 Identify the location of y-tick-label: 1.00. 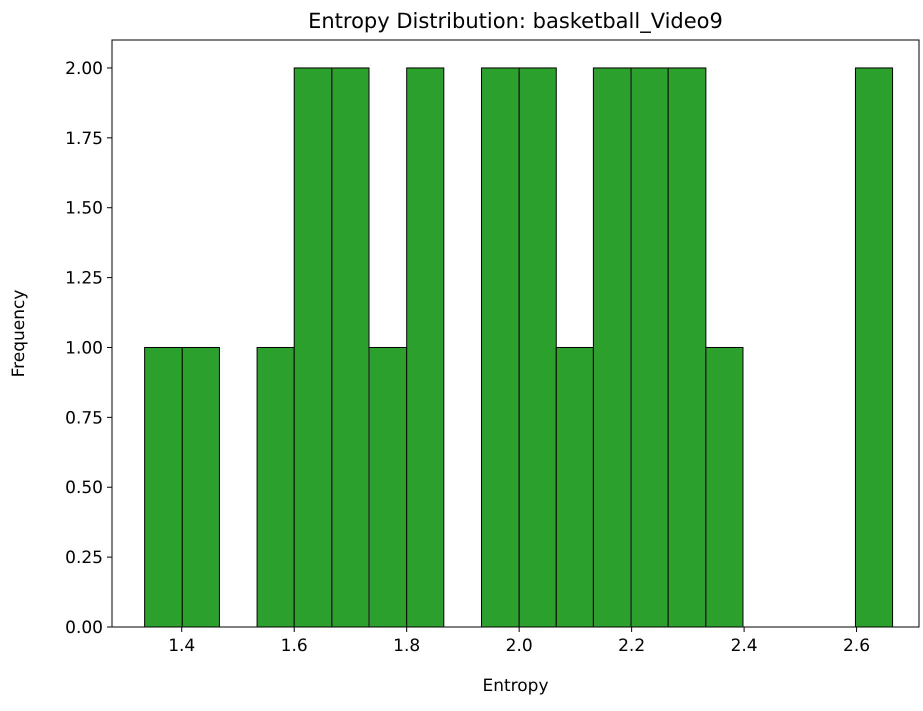
(84, 348).